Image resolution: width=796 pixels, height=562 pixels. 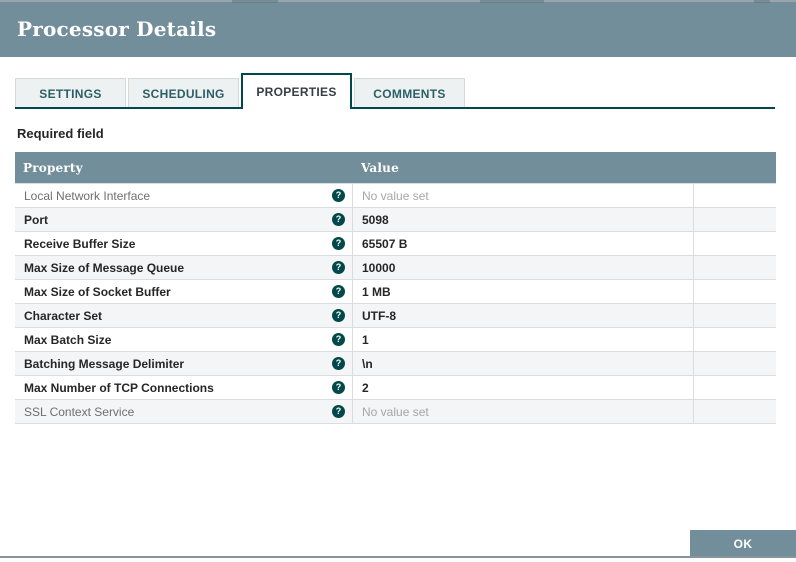 I want to click on property-name: Port, so click(x=36, y=219).